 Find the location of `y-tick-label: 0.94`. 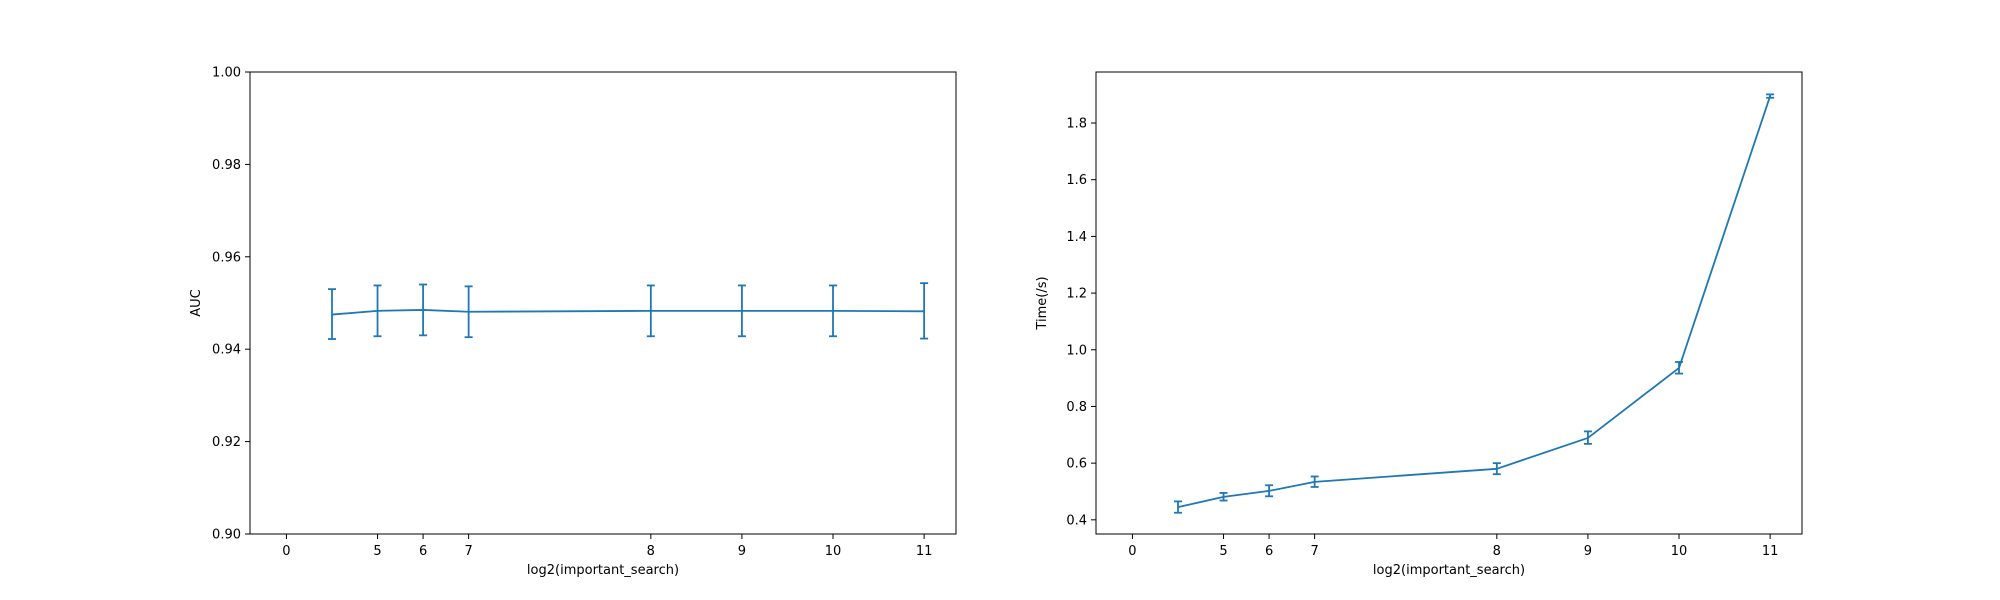

y-tick-label: 0.94 is located at coordinates (226, 350).